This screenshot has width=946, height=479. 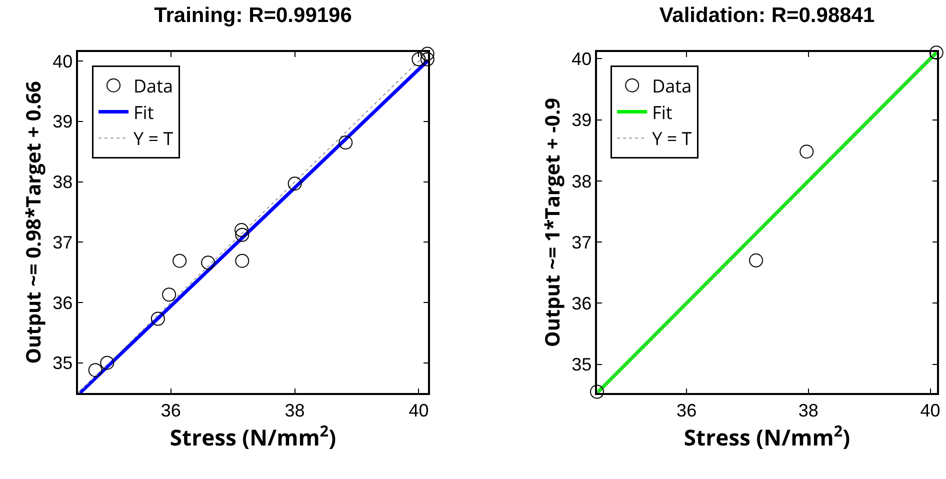 I want to click on chart-title: Training: R=0.99196, so click(x=253, y=15).